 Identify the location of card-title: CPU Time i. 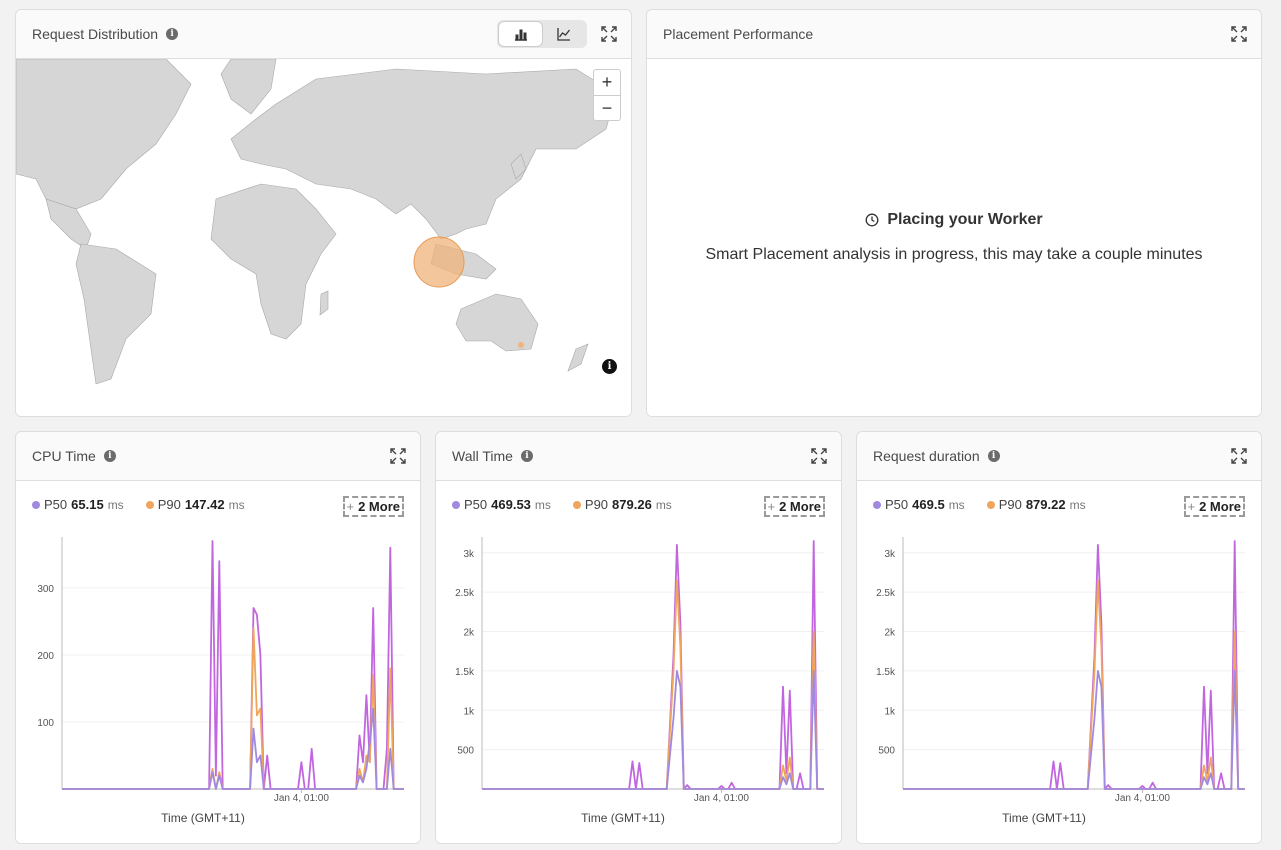
(74, 456).